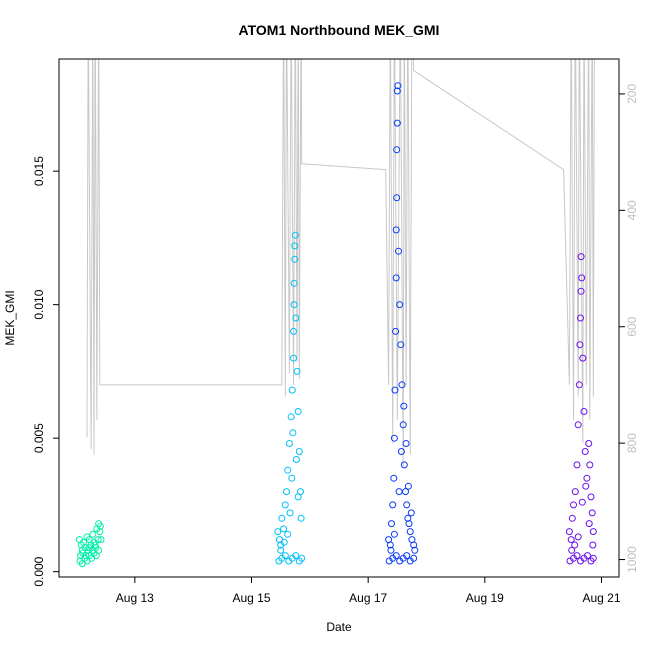 This screenshot has height=650, width=650. What do you see at coordinates (251, 598) in the screenshot?
I see `x-tick-label: Aug 15` at bounding box center [251, 598].